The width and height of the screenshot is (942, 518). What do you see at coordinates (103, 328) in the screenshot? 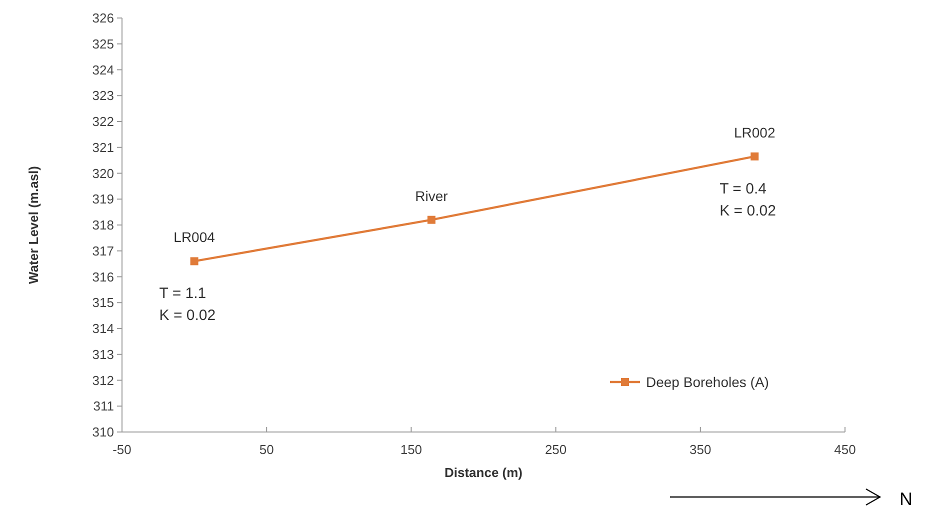
I see `y-tick-label: 314` at bounding box center [103, 328].